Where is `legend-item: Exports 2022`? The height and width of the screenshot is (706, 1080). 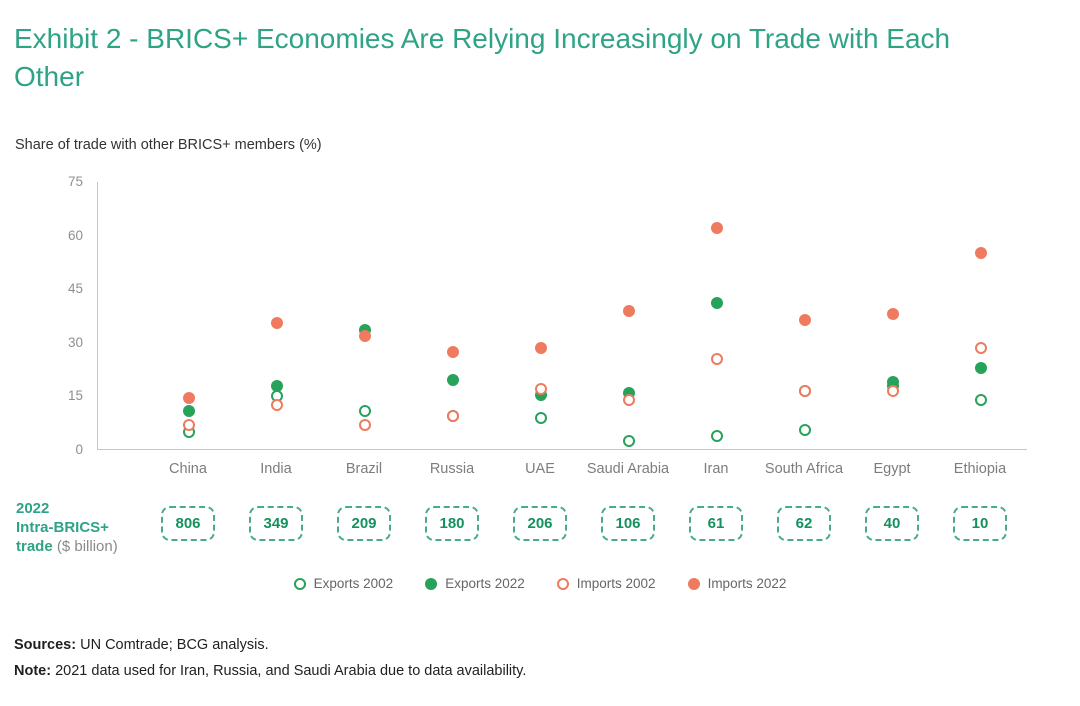
legend-item: Exports 2022 is located at coordinates (475, 583).